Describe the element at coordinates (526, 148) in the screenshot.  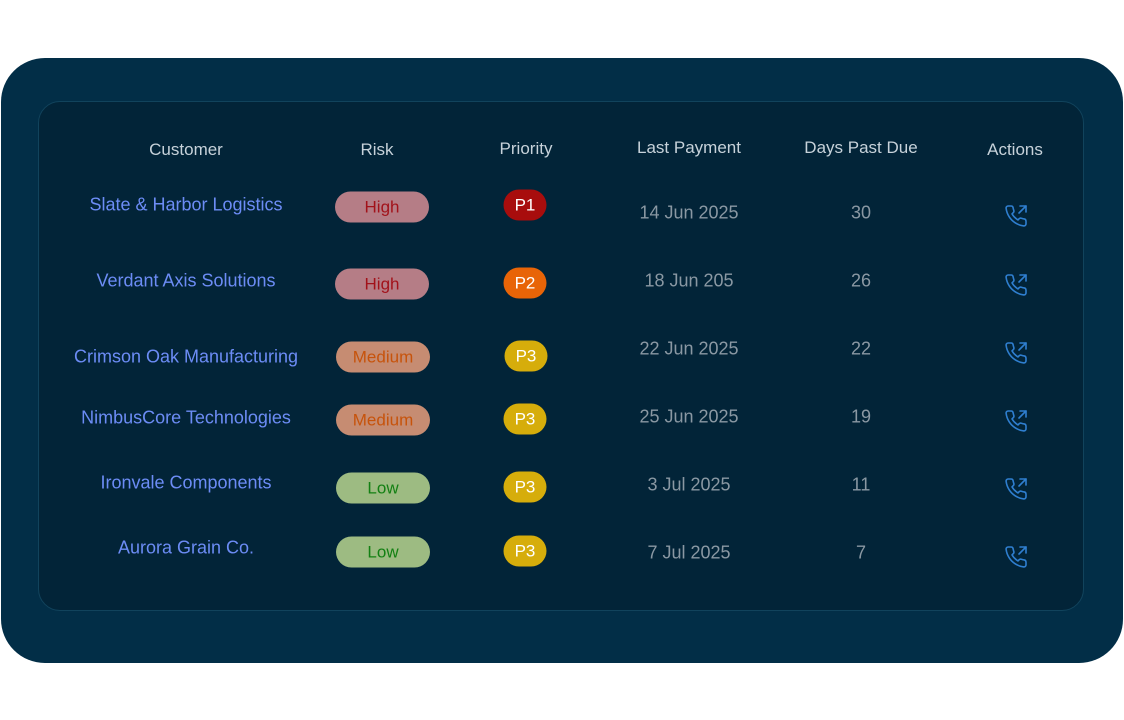
I see `header-priority: Priority` at that location.